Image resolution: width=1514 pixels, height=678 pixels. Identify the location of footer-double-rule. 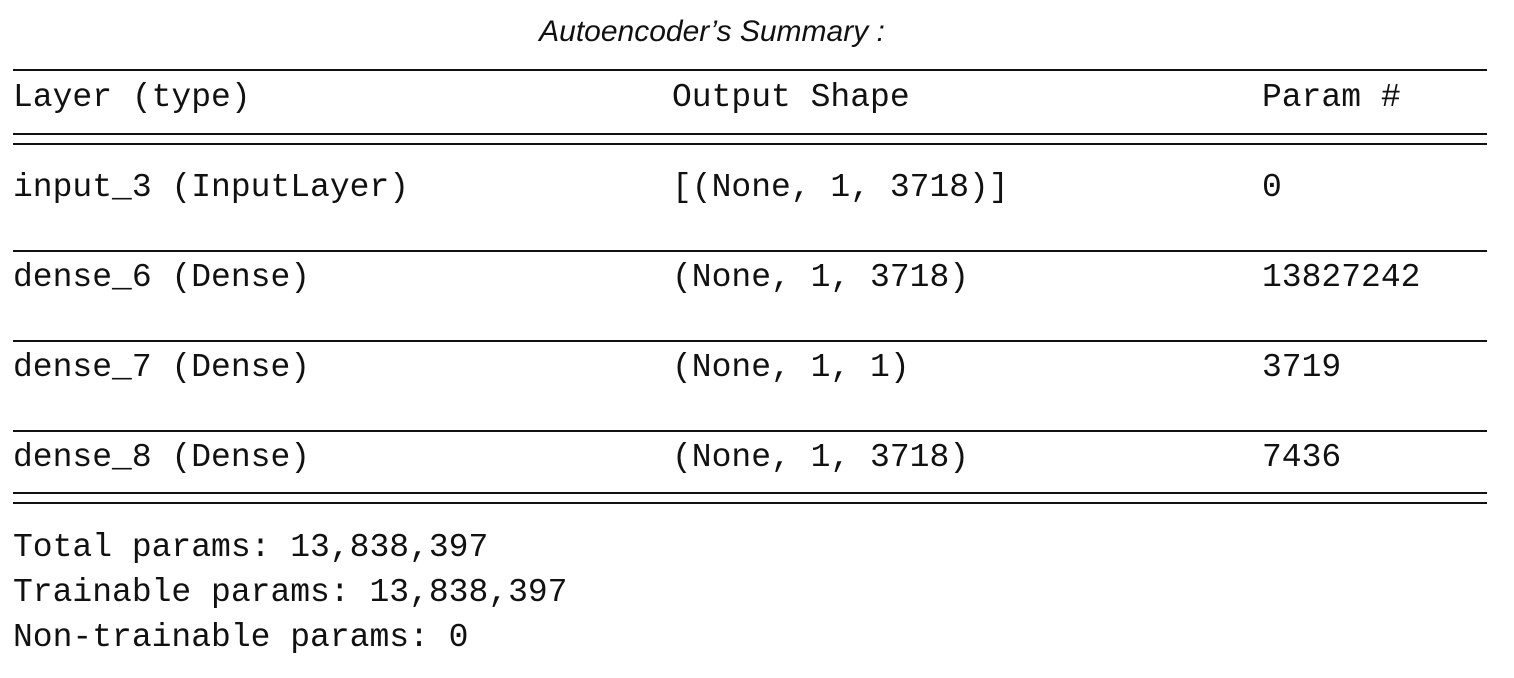
(750, 498).